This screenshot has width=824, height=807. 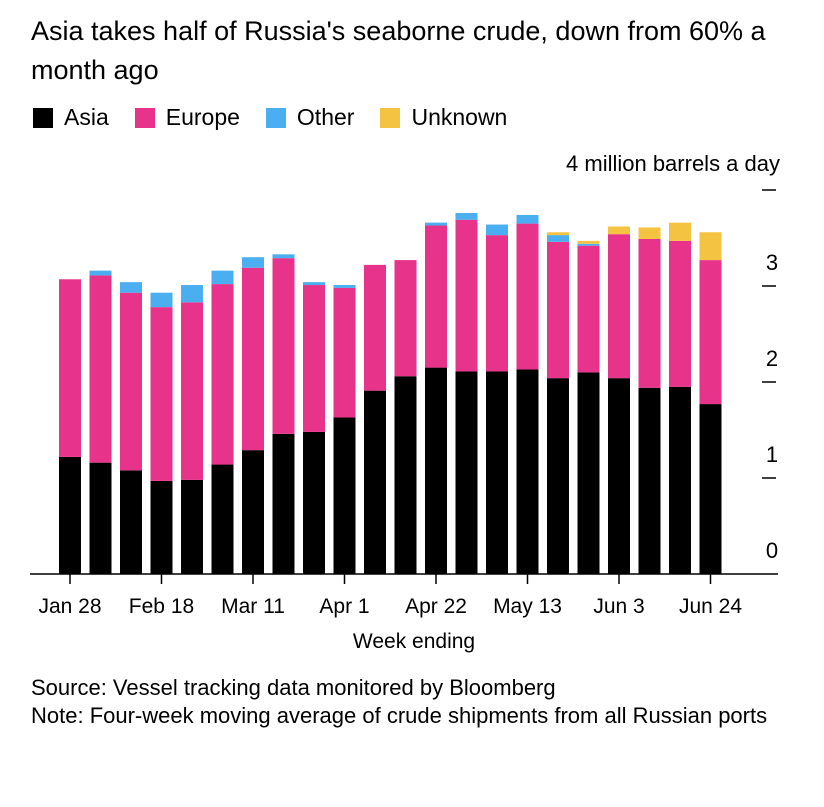 I want to click on y-tick-label-2: 2, so click(x=772, y=358).